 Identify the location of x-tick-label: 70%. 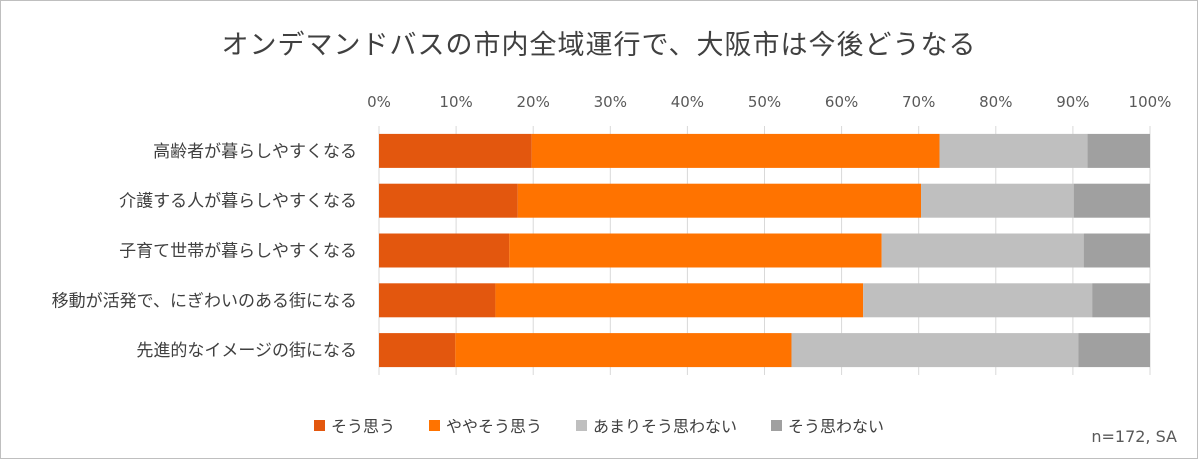
(918, 102).